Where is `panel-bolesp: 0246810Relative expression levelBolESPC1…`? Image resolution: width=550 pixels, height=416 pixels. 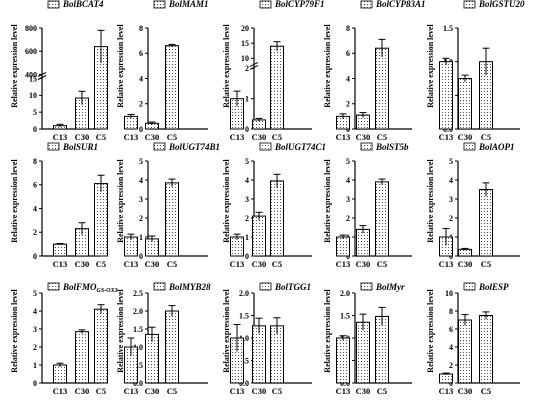
panel-bolesp: 0246810Relative expression levelBolESPC1… is located at coordinates (473, 339).